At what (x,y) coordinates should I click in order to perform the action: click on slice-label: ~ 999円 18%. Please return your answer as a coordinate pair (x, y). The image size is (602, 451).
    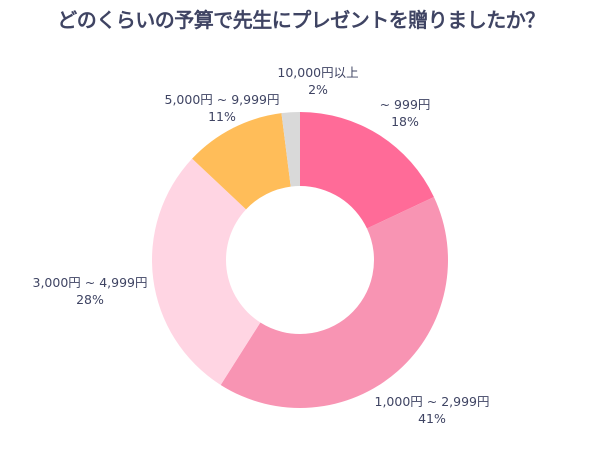
    Looking at the image, I should click on (405, 113).